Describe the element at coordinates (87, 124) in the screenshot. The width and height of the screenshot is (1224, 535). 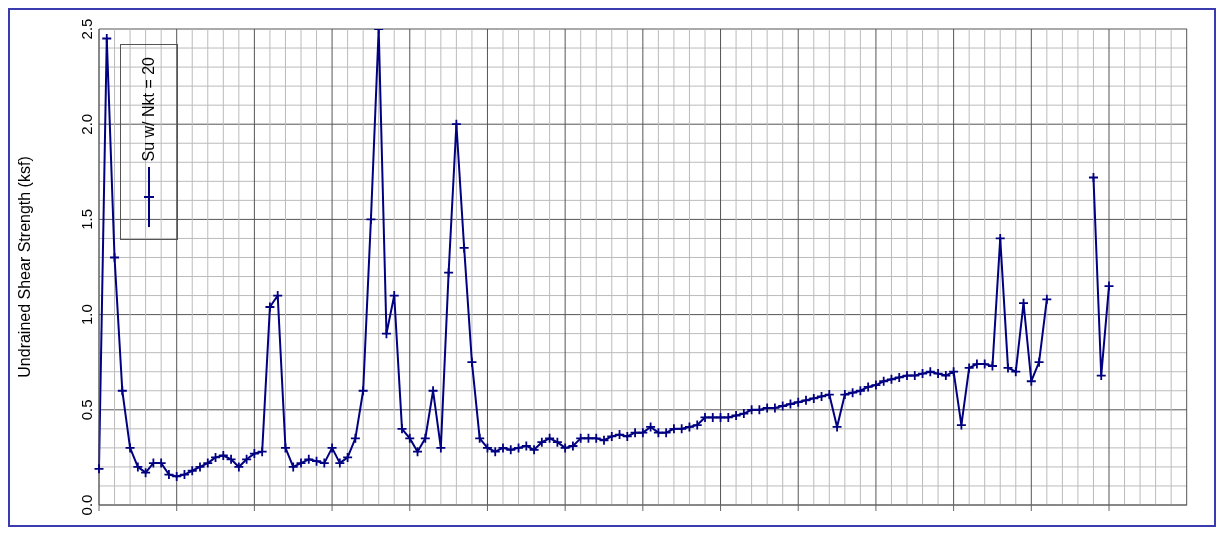
I see `y-tick-label: 2.0` at that location.